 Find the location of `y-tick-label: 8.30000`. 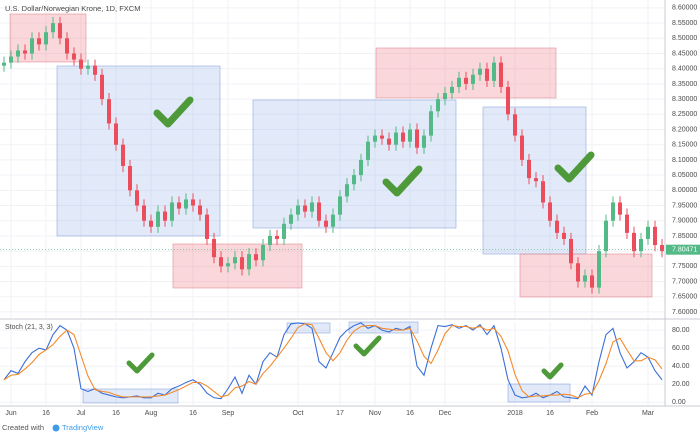

y-tick-label: 8.30000 is located at coordinates (684, 99).